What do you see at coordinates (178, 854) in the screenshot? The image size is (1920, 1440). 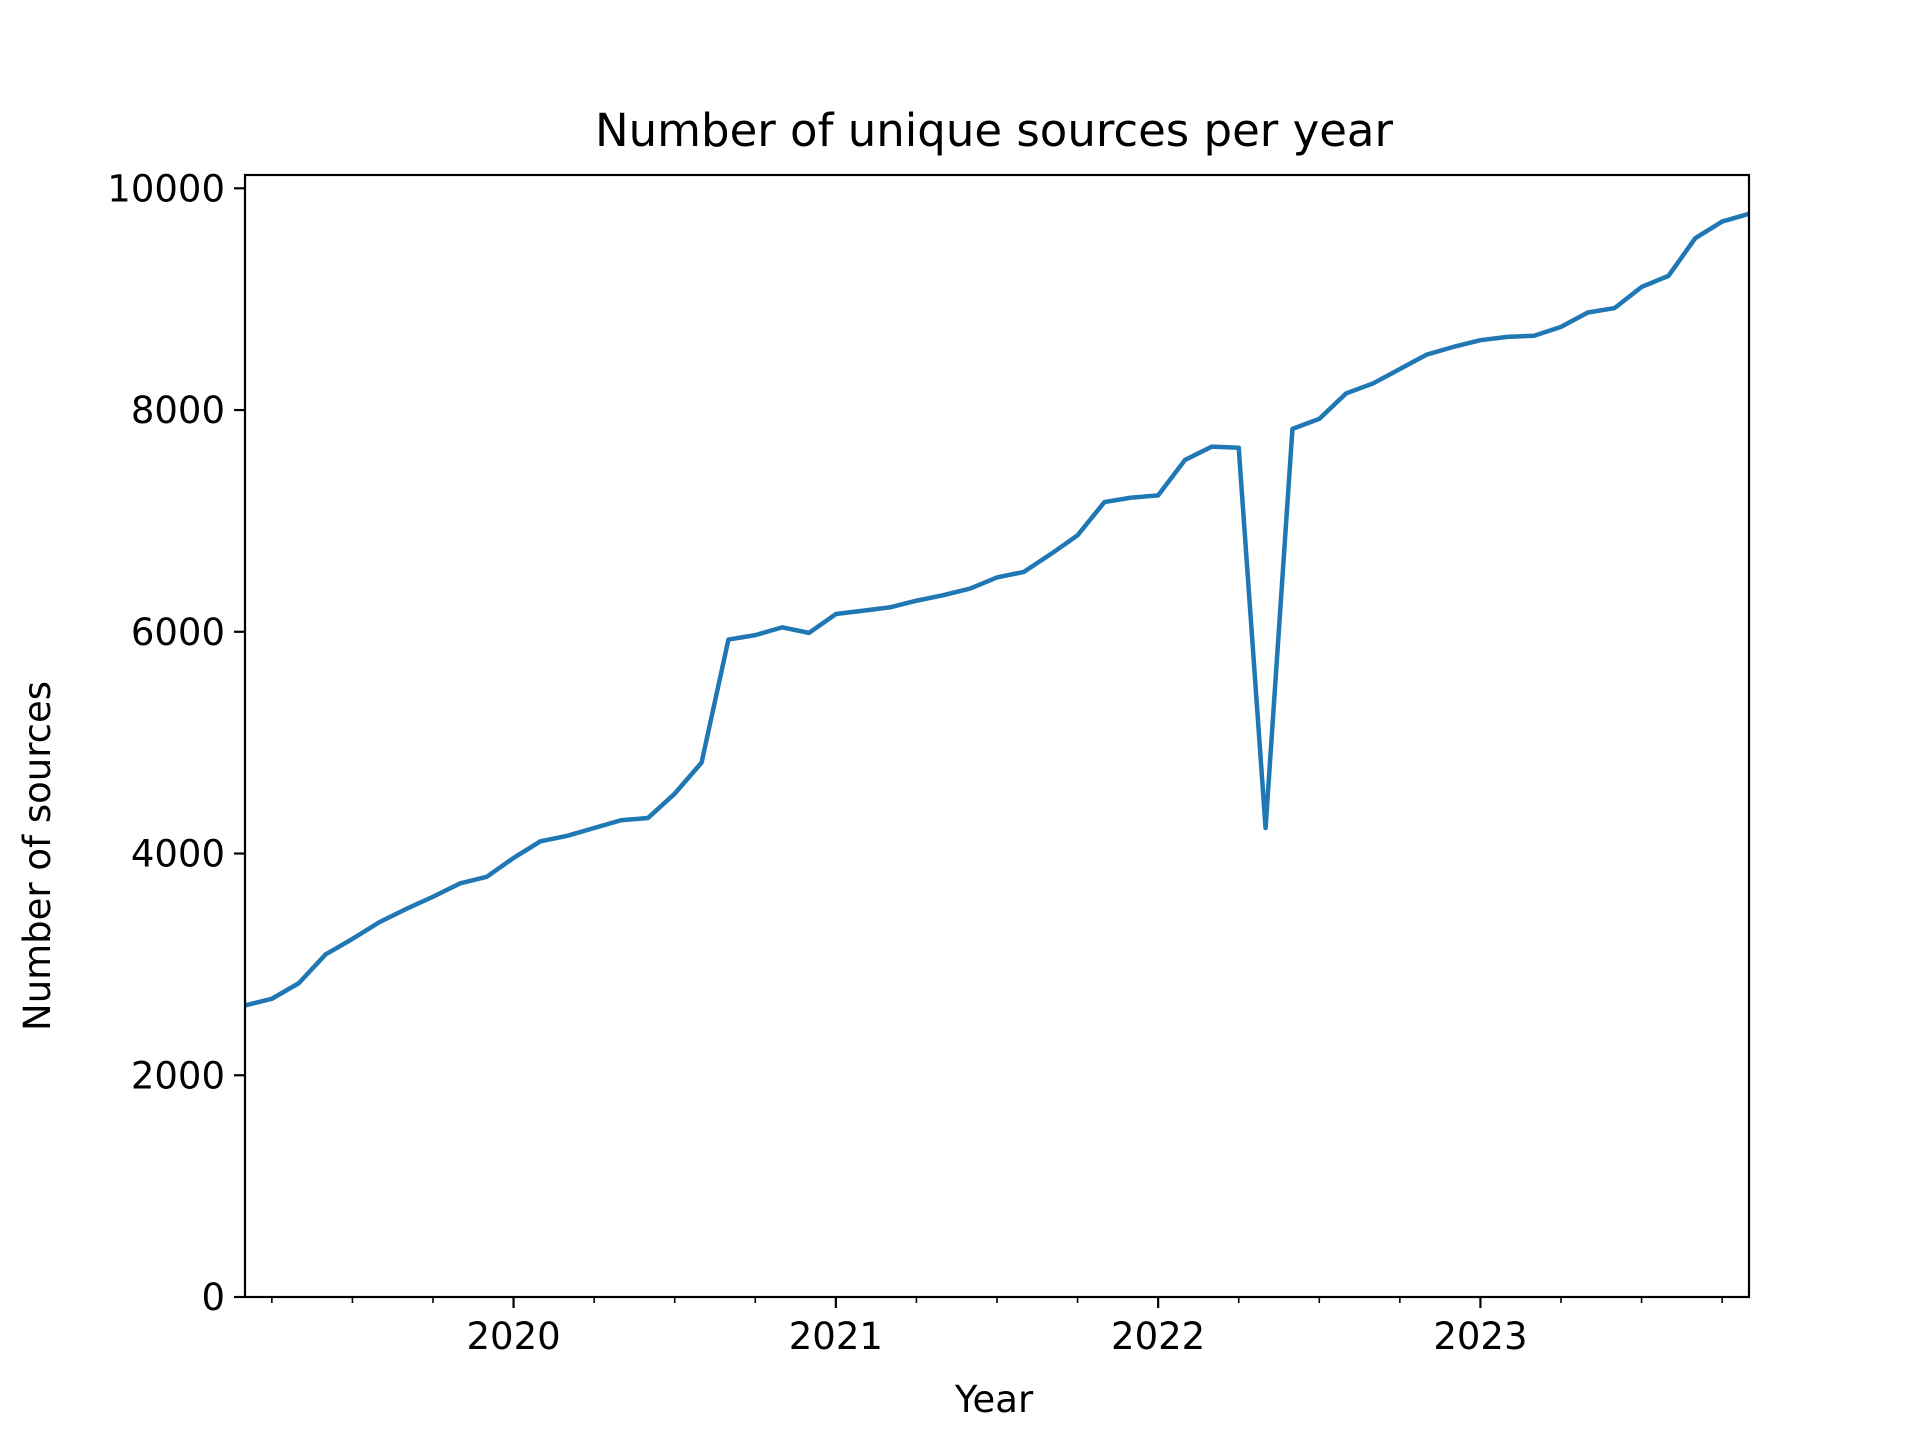 I see `y-tick-label: 4000` at bounding box center [178, 854].